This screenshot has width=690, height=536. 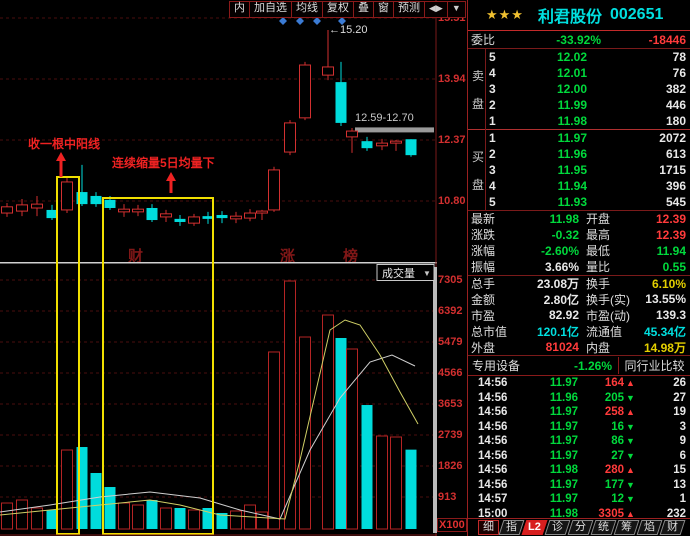 What do you see at coordinates (579, 40) in the screenshot?
I see `weibi-row: 委比 -33.92% -18446` at bounding box center [579, 40].